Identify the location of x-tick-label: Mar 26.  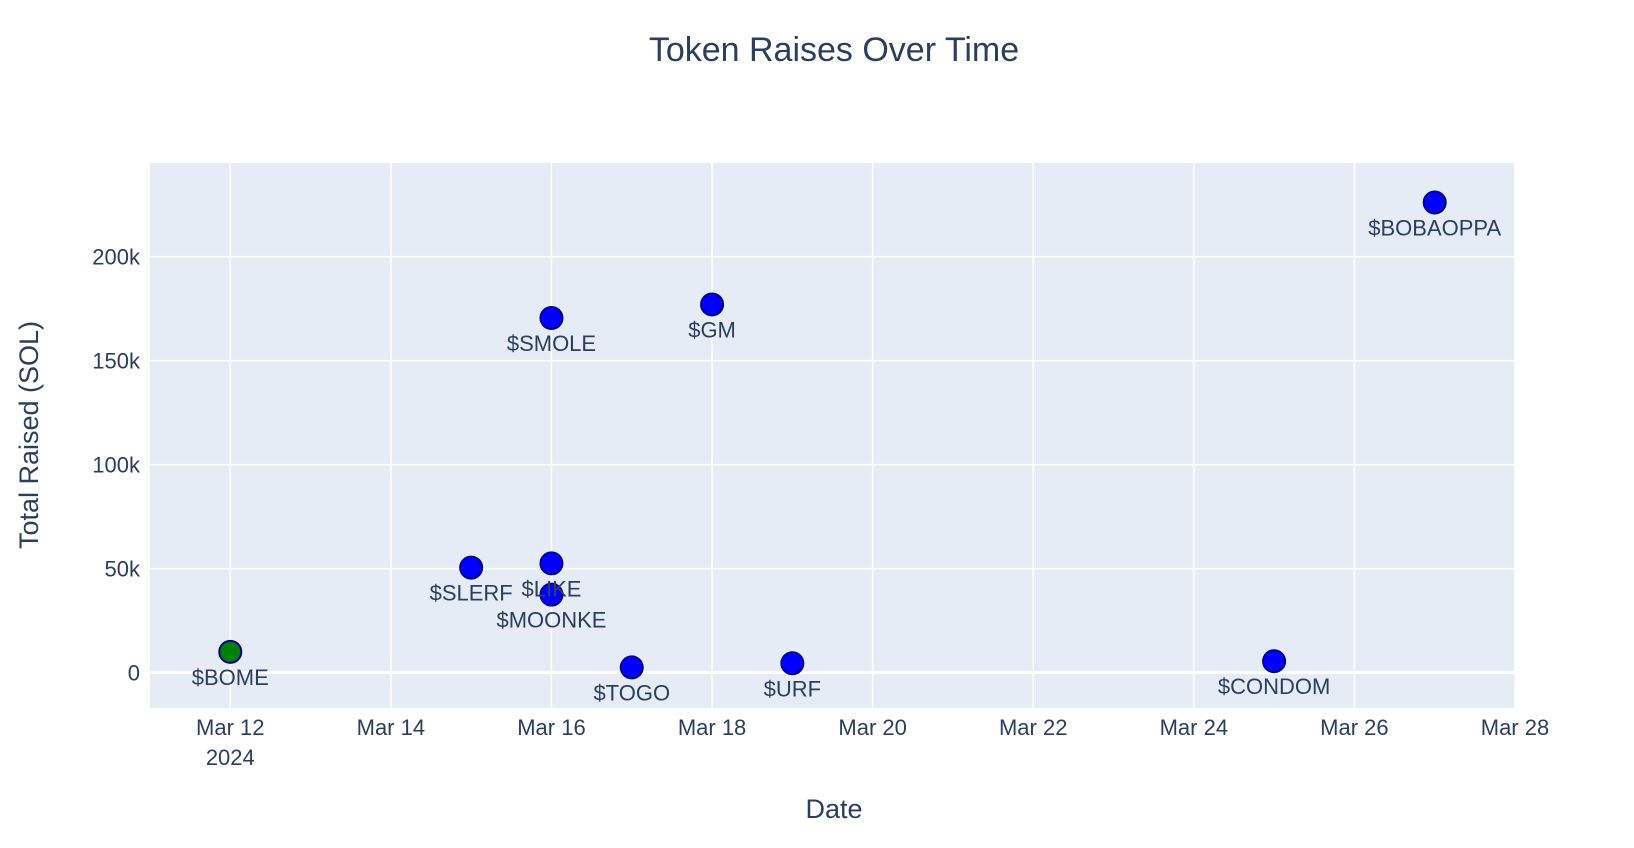
(1354, 727).